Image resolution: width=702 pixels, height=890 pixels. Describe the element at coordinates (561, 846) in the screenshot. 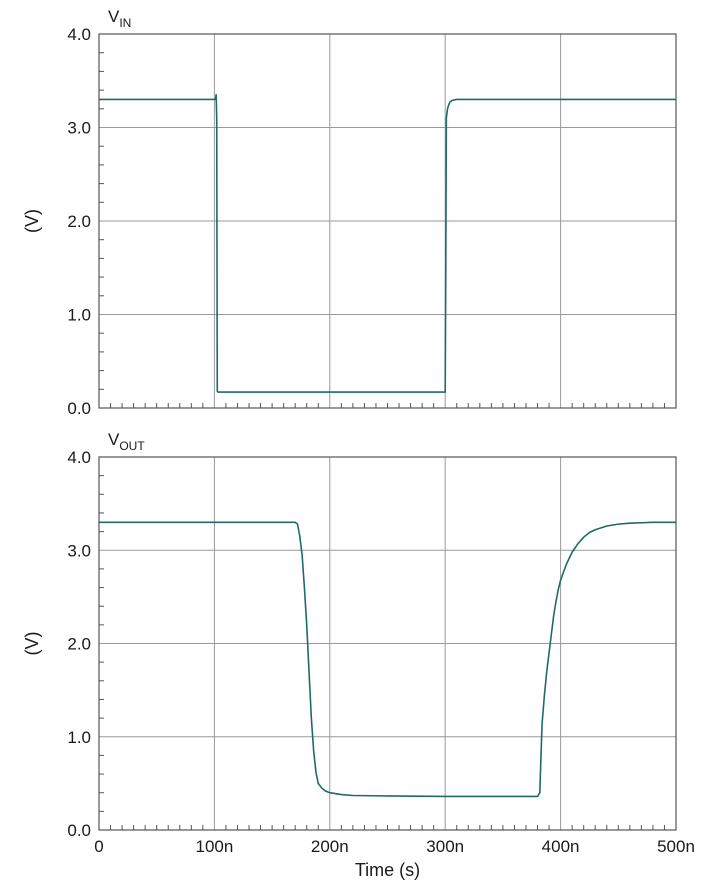

I see `x-tick-label: 400n` at that location.